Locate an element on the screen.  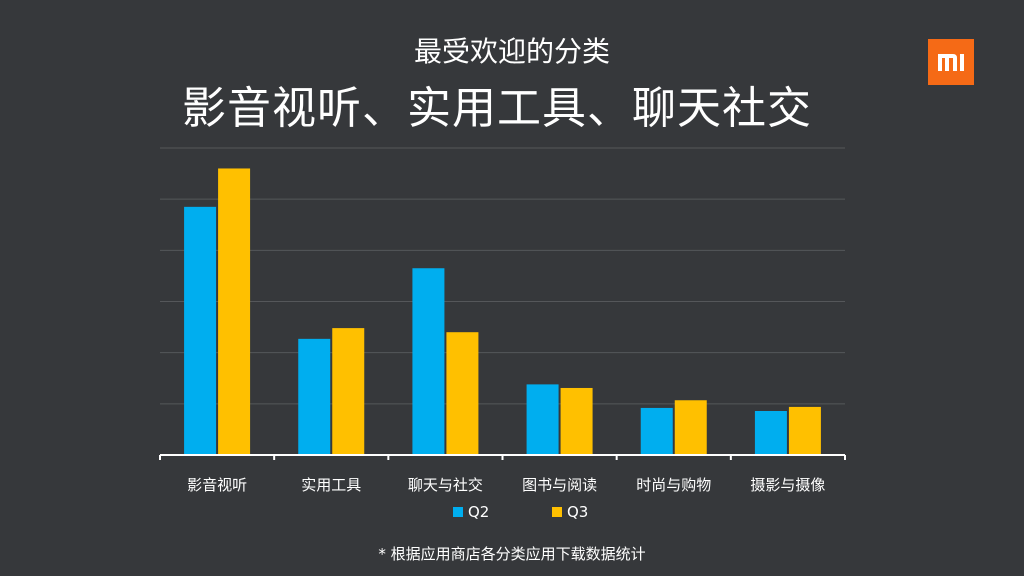
x-tick-label: 摄影与摄像 is located at coordinates (787, 485).